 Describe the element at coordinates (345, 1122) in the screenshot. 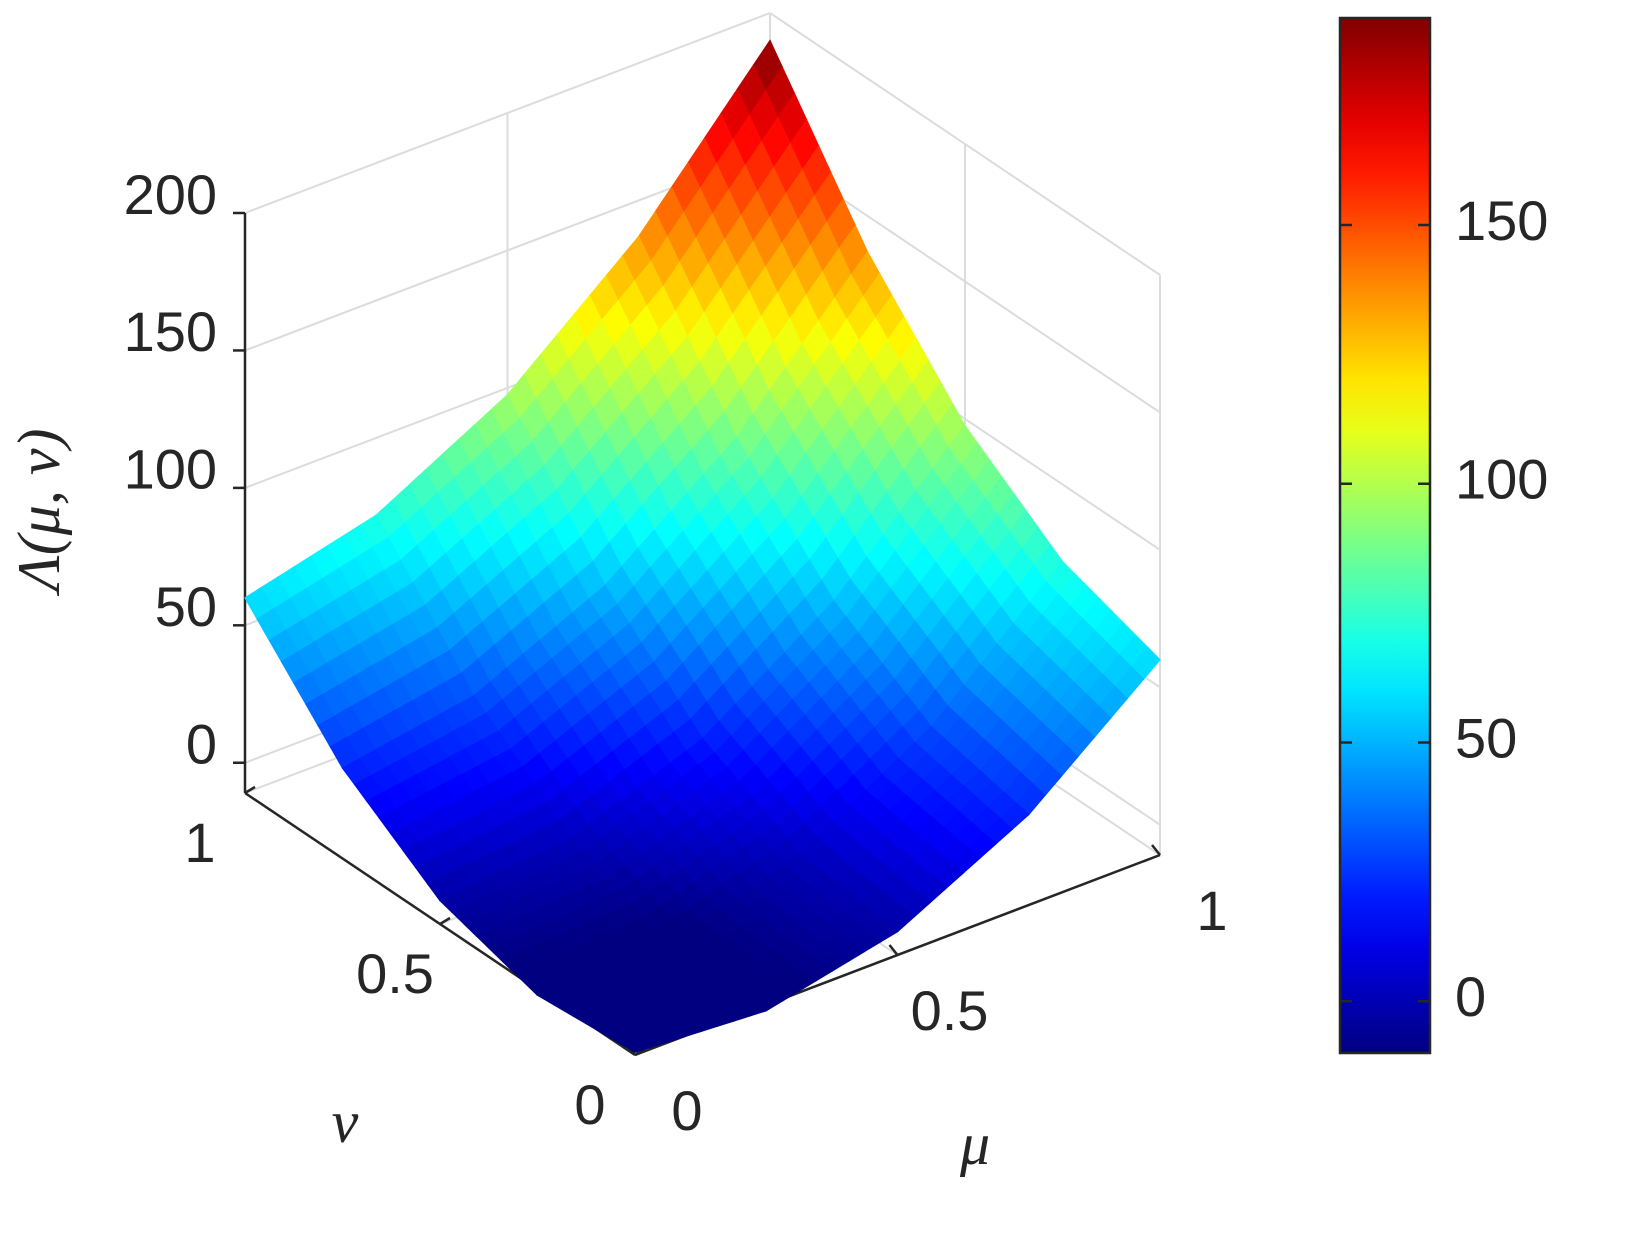

I see `y-axis-label: ν` at that location.